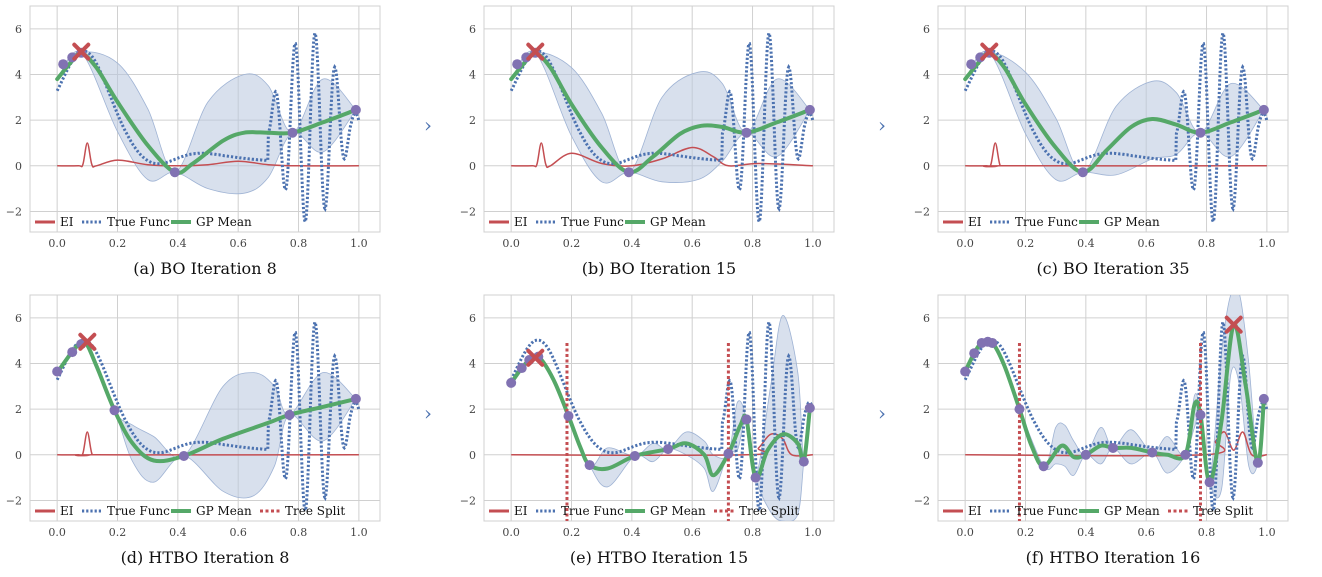  What do you see at coordinates (1114, 403) in the screenshot?
I see `gp-mean-line` at bounding box center [1114, 403].